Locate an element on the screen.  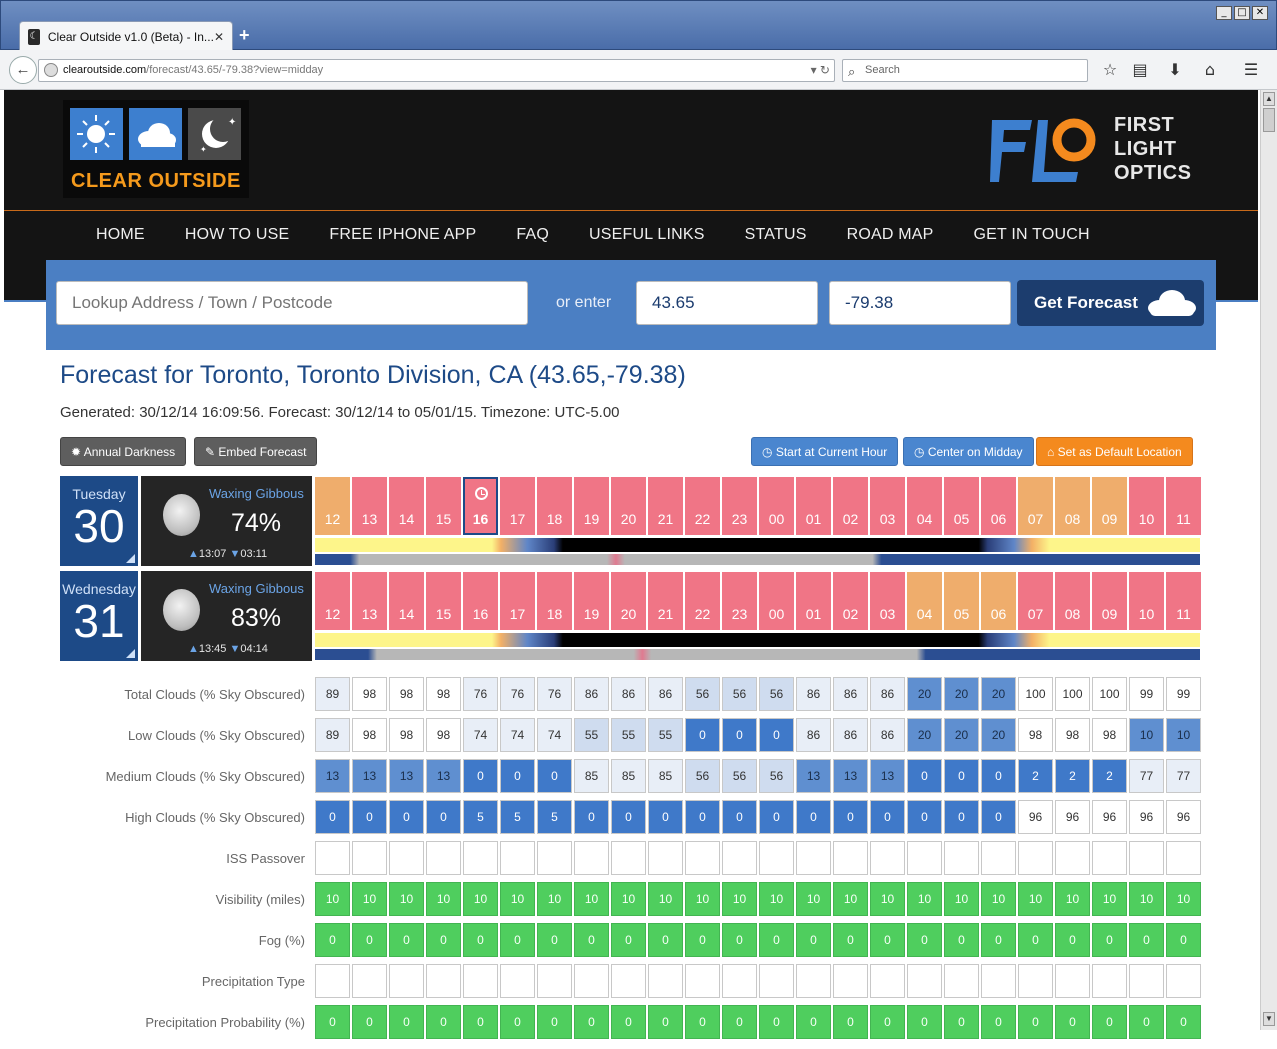
hour-label: 04 is located at coordinates (924, 519).